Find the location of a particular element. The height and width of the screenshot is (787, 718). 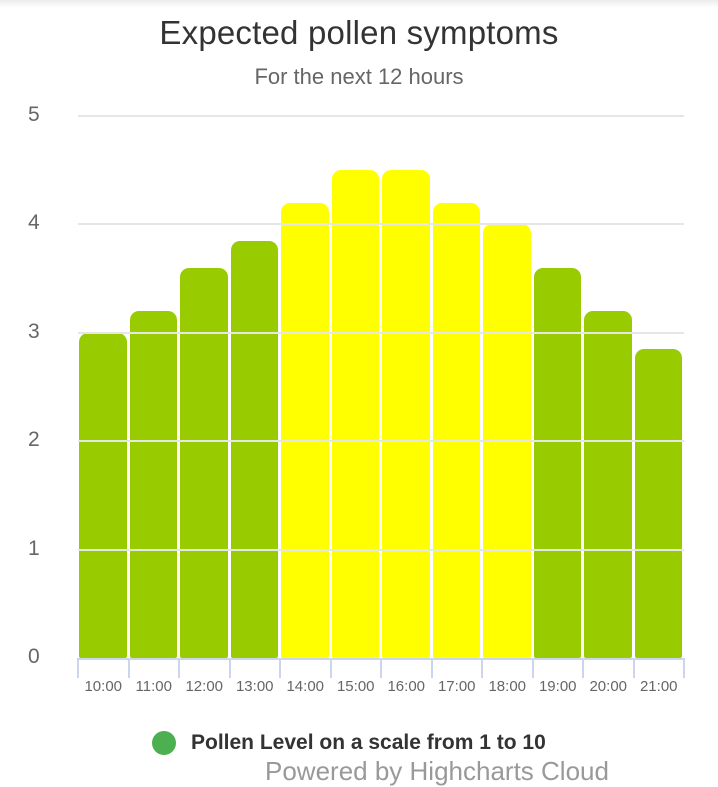

legend-label: Pollen Level on a scale from 1 to 10 is located at coordinates (368, 742).